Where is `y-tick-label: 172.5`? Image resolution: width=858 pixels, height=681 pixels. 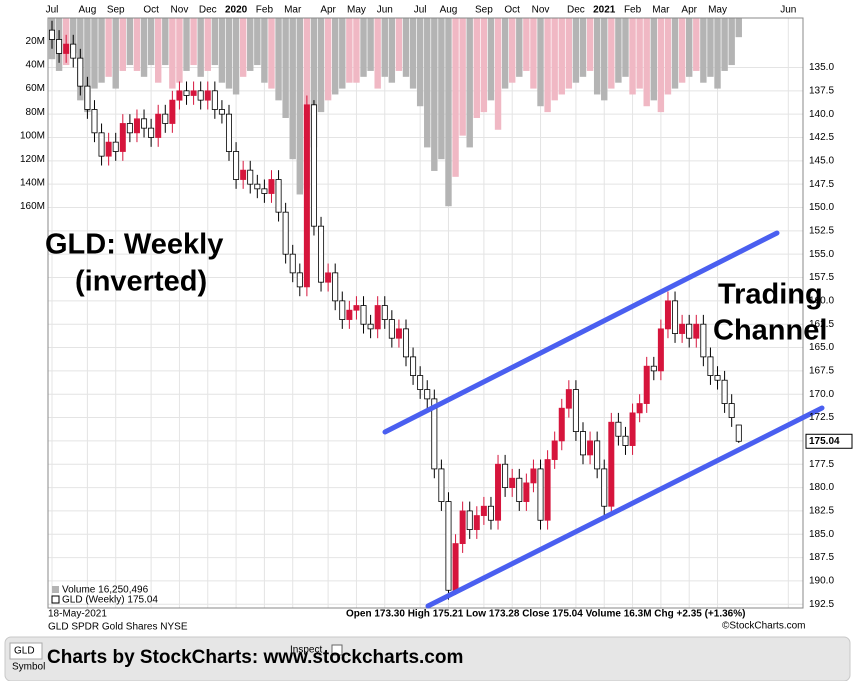
y-tick-label: 172.5 is located at coordinates (821, 417).